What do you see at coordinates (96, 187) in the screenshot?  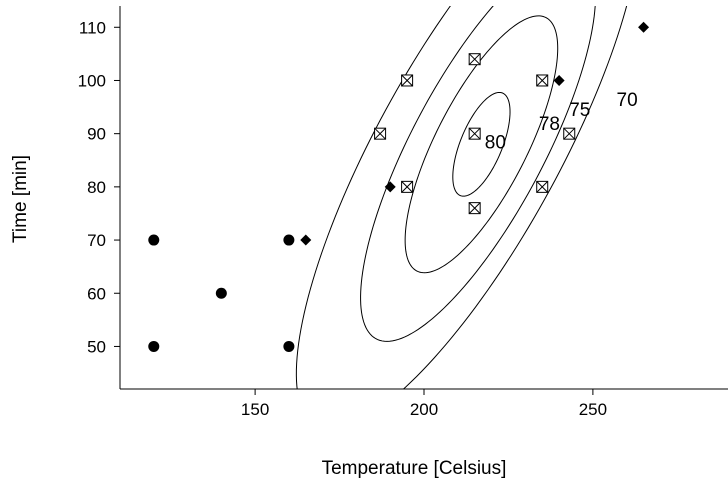 I see `y-tick-label: 80` at bounding box center [96, 187].